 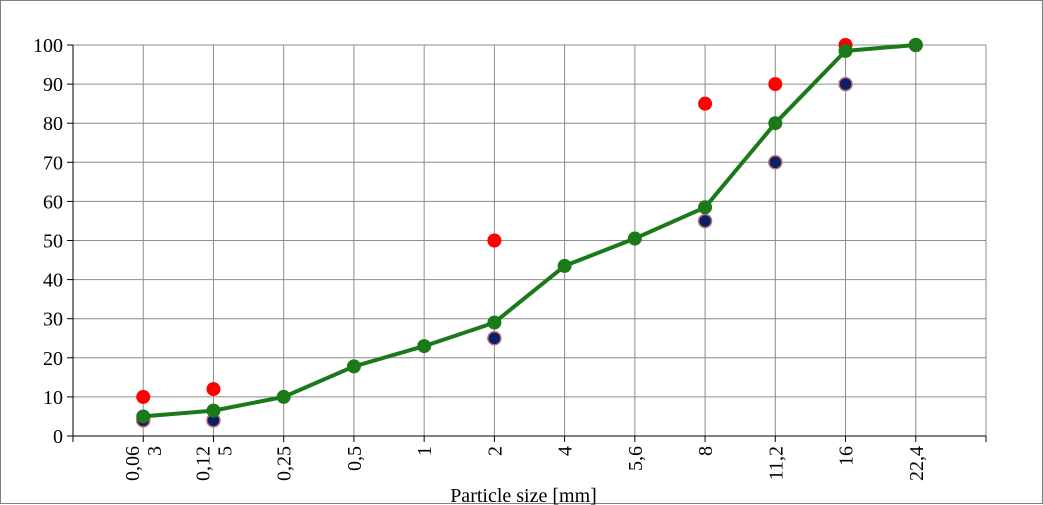 I want to click on x-tick-label: 2, so click(x=495, y=451).